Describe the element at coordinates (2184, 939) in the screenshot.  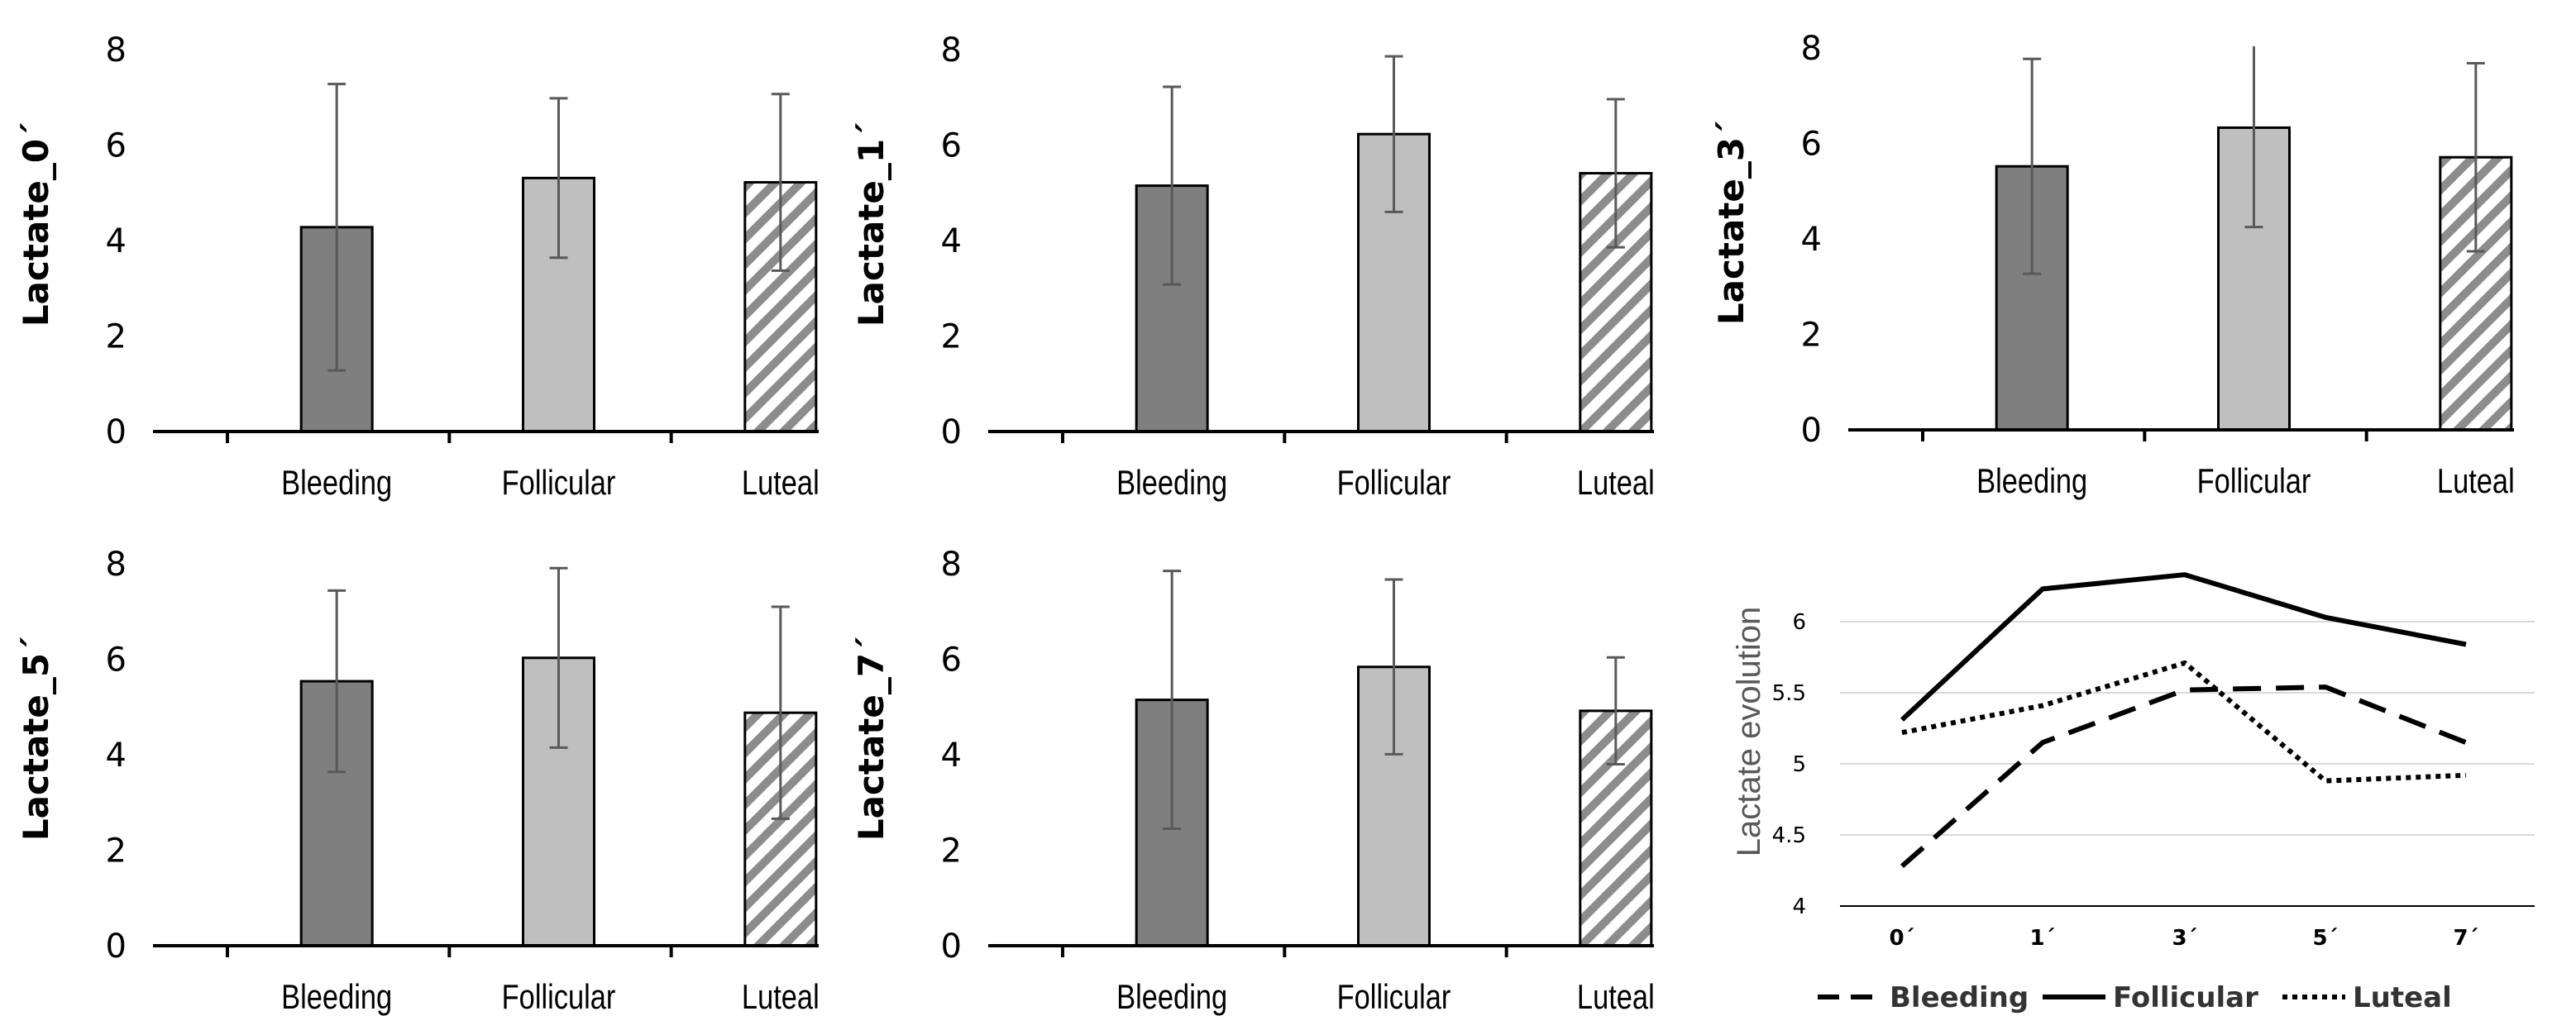
I see `x-tick-label: 3´` at that location.